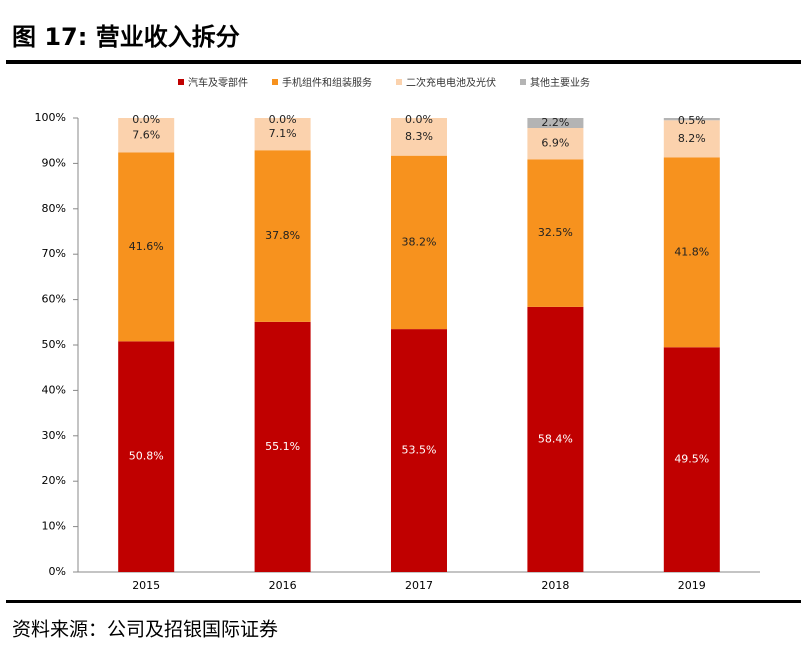 This screenshot has width=807, height=662. Describe the element at coordinates (54, 389) in the screenshot. I see `y-tick-label: 40%` at that location.